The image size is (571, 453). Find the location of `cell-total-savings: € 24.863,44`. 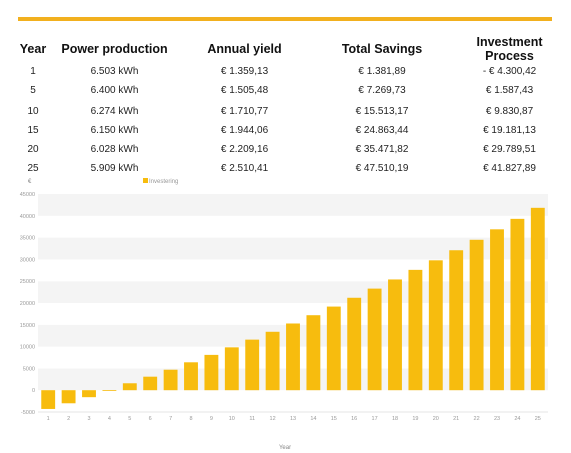

cell-total-savings: € 24.863,44 is located at coordinates (382, 130).